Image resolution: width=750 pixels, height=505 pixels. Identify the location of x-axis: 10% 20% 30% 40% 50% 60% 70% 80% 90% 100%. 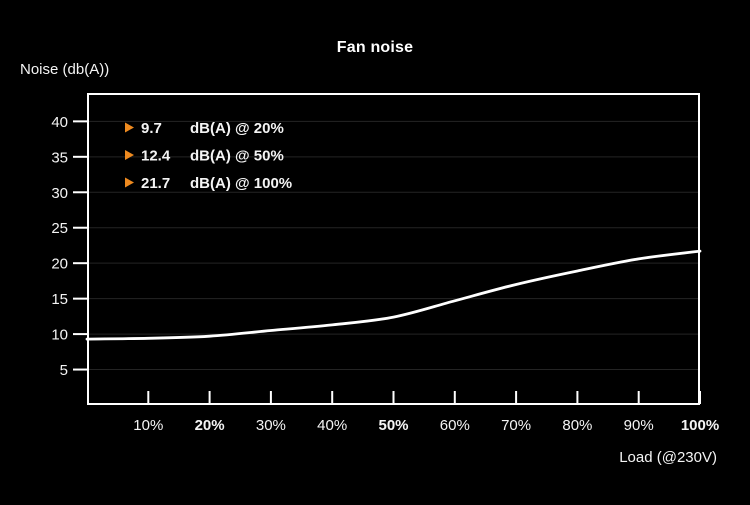
(426, 412).